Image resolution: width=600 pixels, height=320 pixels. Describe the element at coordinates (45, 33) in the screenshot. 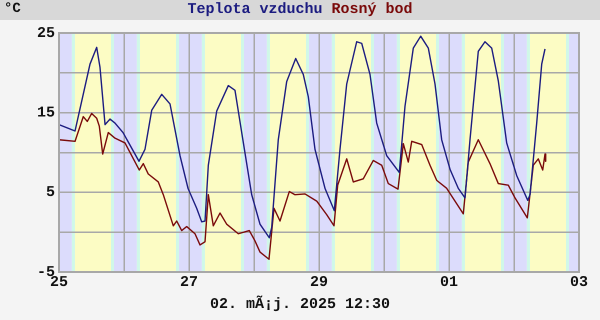

I see `y-tick-label: 25` at that location.